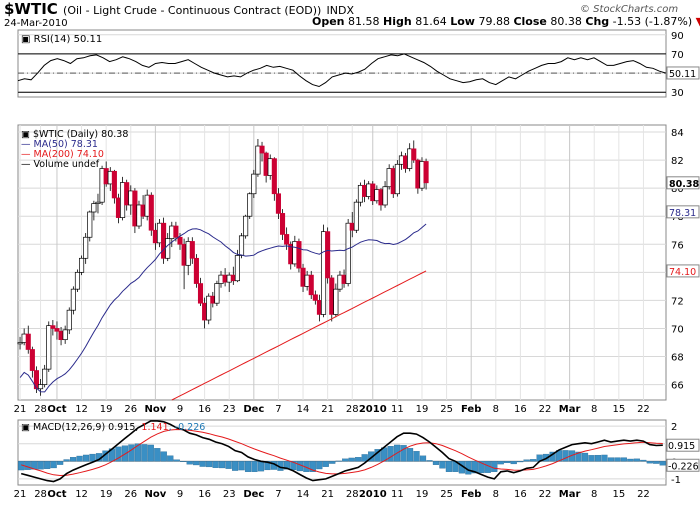 The image size is (700, 530). I want to click on macd-tick-label: 2, so click(674, 427).